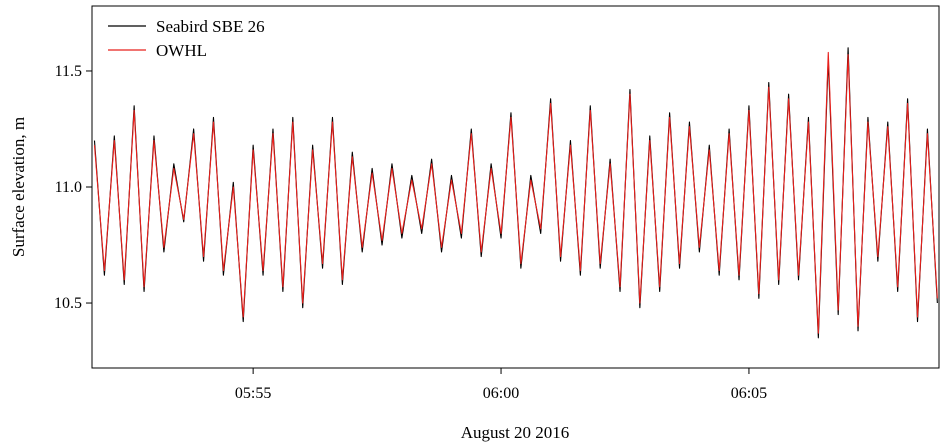 This screenshot has width=948, height=445. Describe the element at coordinates (68, 187) in the screenshot. I see `y-tick-label: 11.0` at that location.